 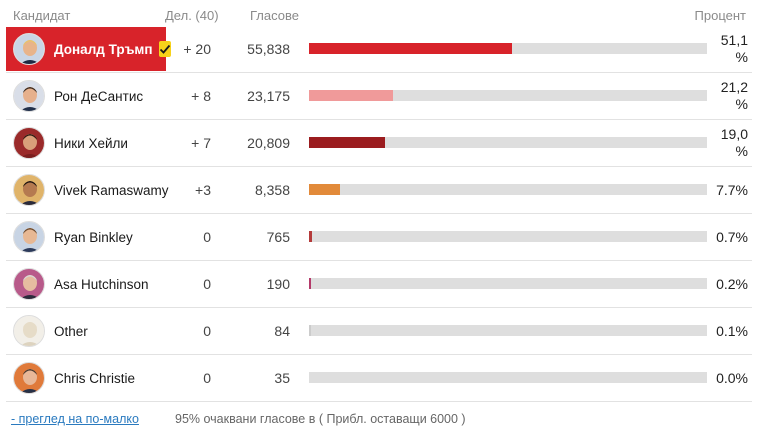 I want to click on candidate-name: Chris Christie, so click(x=95, y=378).